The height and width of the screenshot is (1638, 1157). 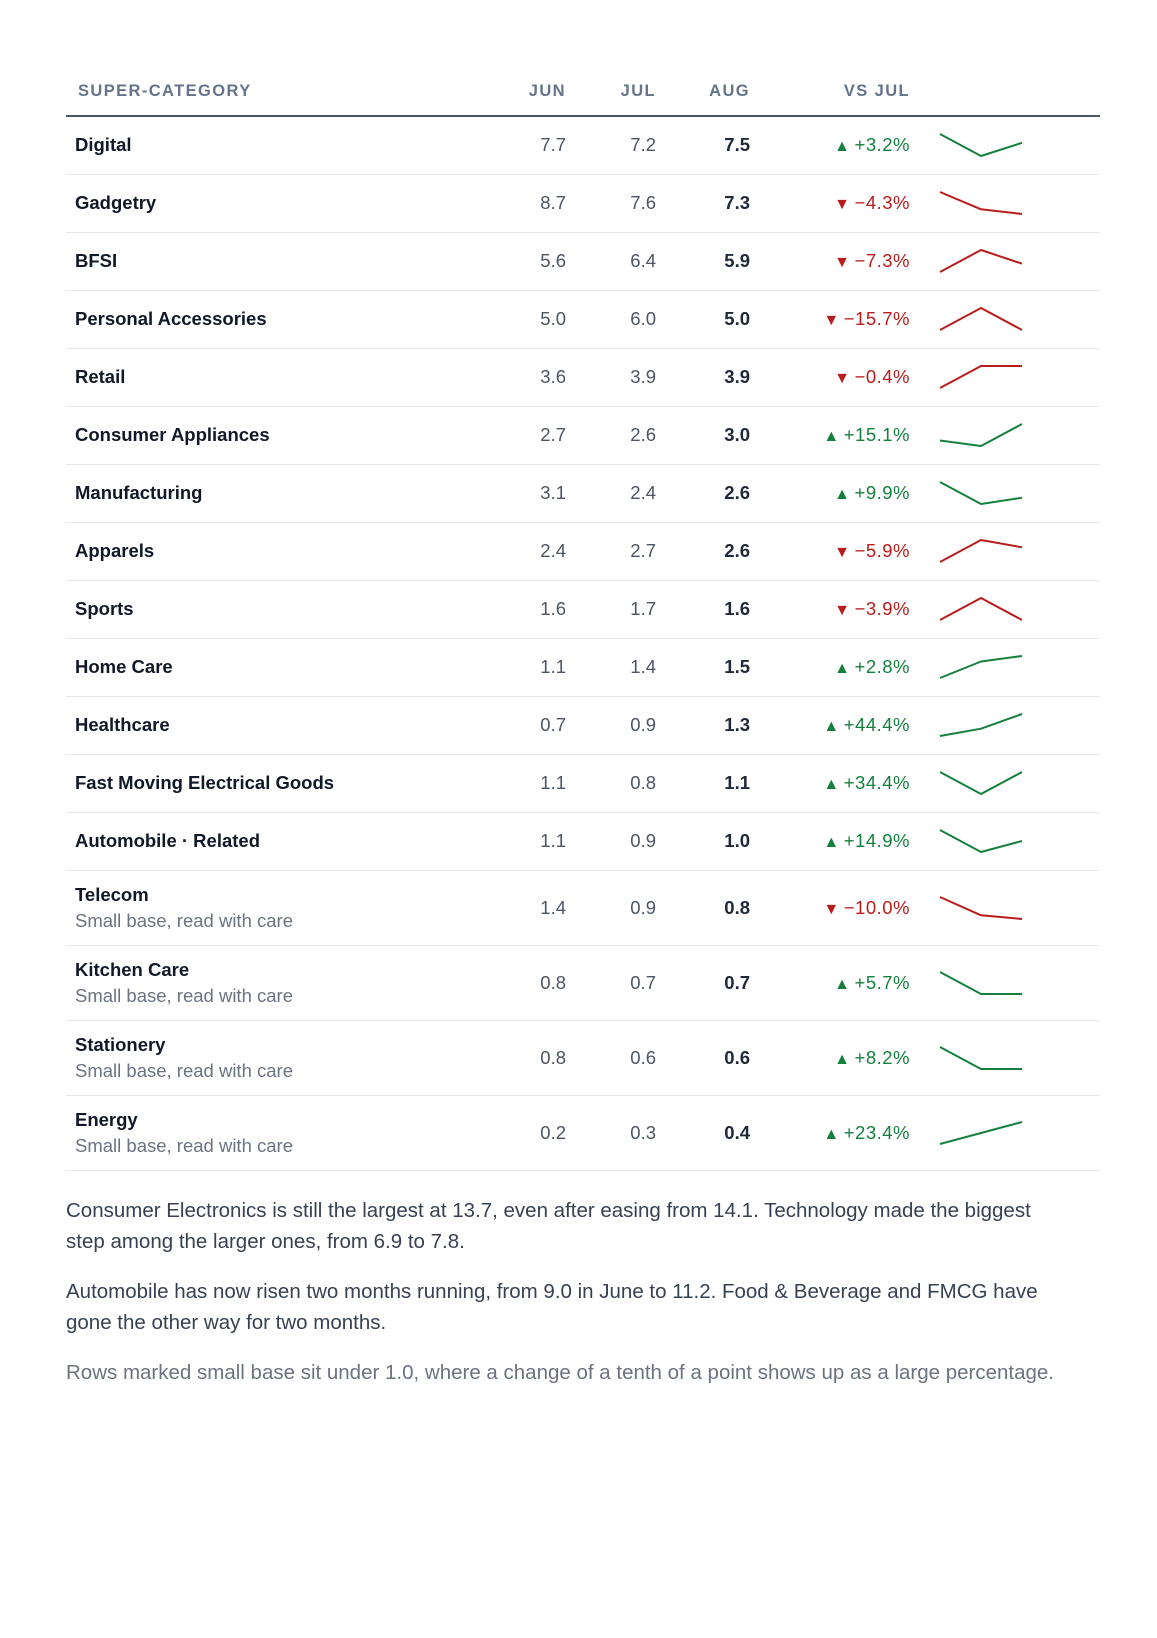 I want to click on value-jun: 5.6, so click(x=531, y=261).